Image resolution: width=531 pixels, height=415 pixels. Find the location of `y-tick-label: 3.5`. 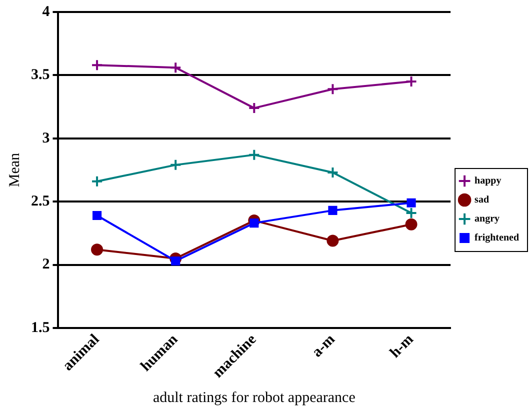

y-tick-label: 3.5 is located at coordinates (40, 75).